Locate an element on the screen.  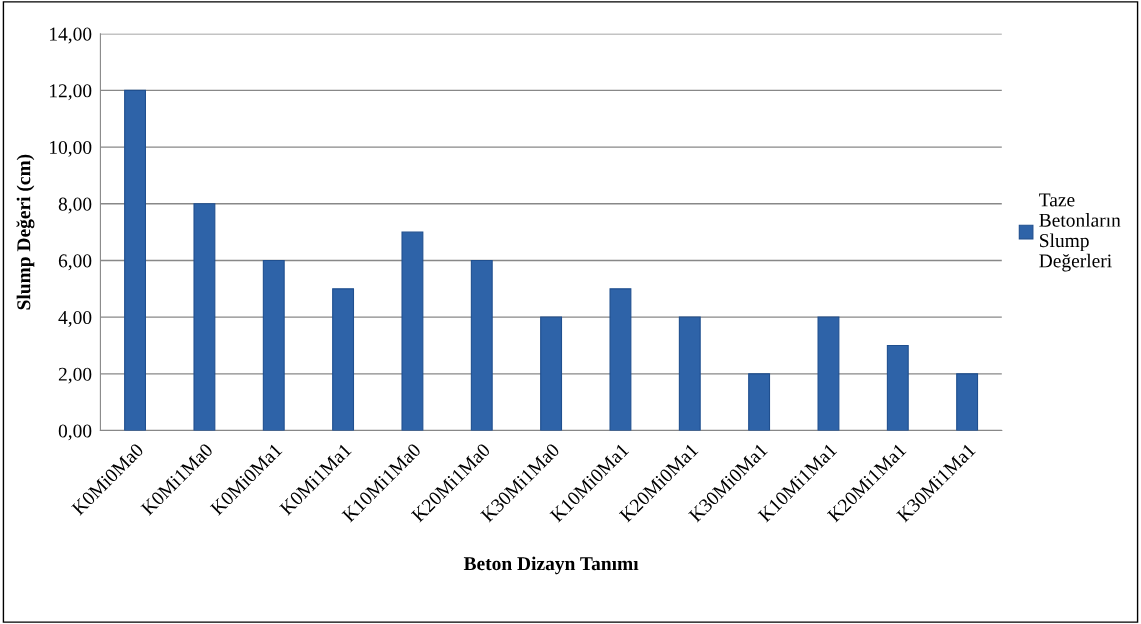
y-tick-label: 2,00 is located at coordinates (75, 375).